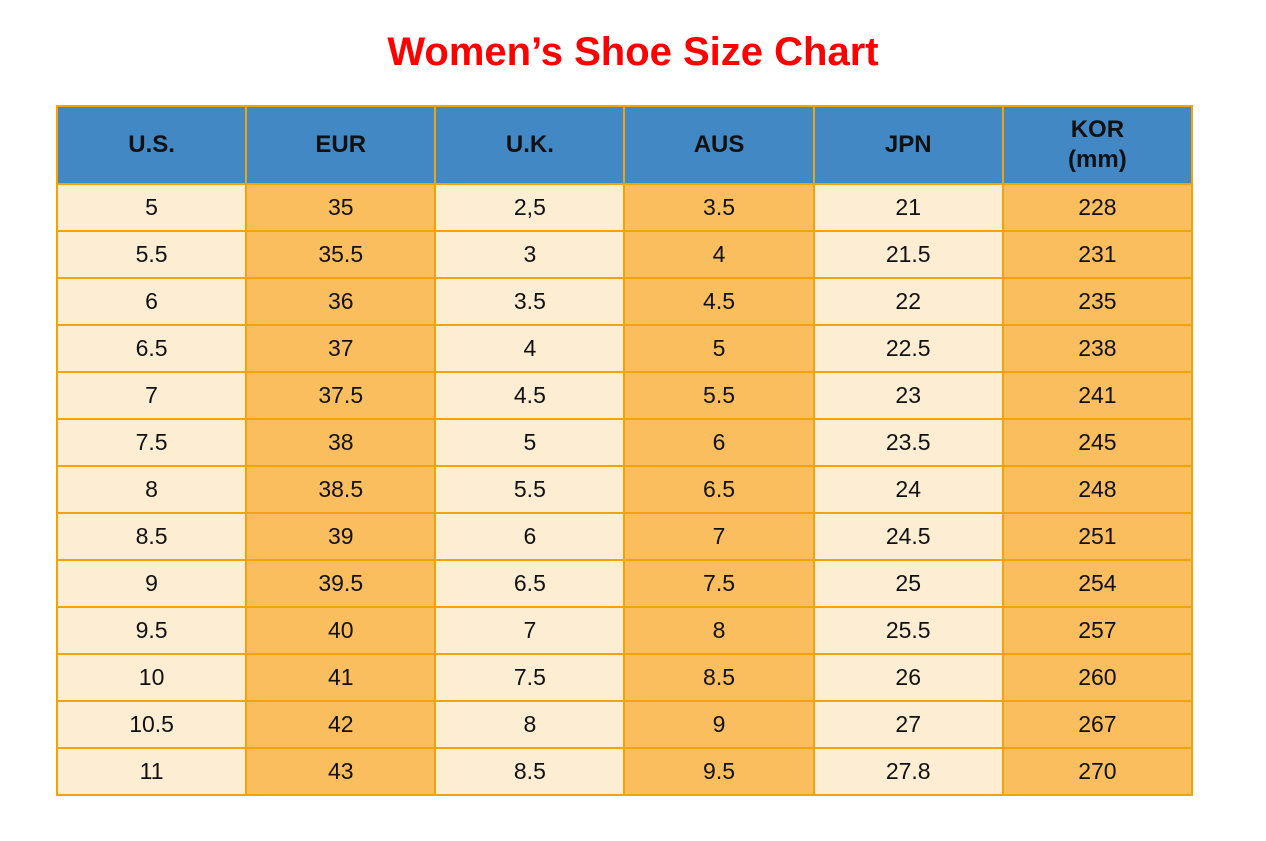 The width and height of the screenshot is (1266, 841). I want to click on column-header-sublabel: (mm), so click(1097, 159).